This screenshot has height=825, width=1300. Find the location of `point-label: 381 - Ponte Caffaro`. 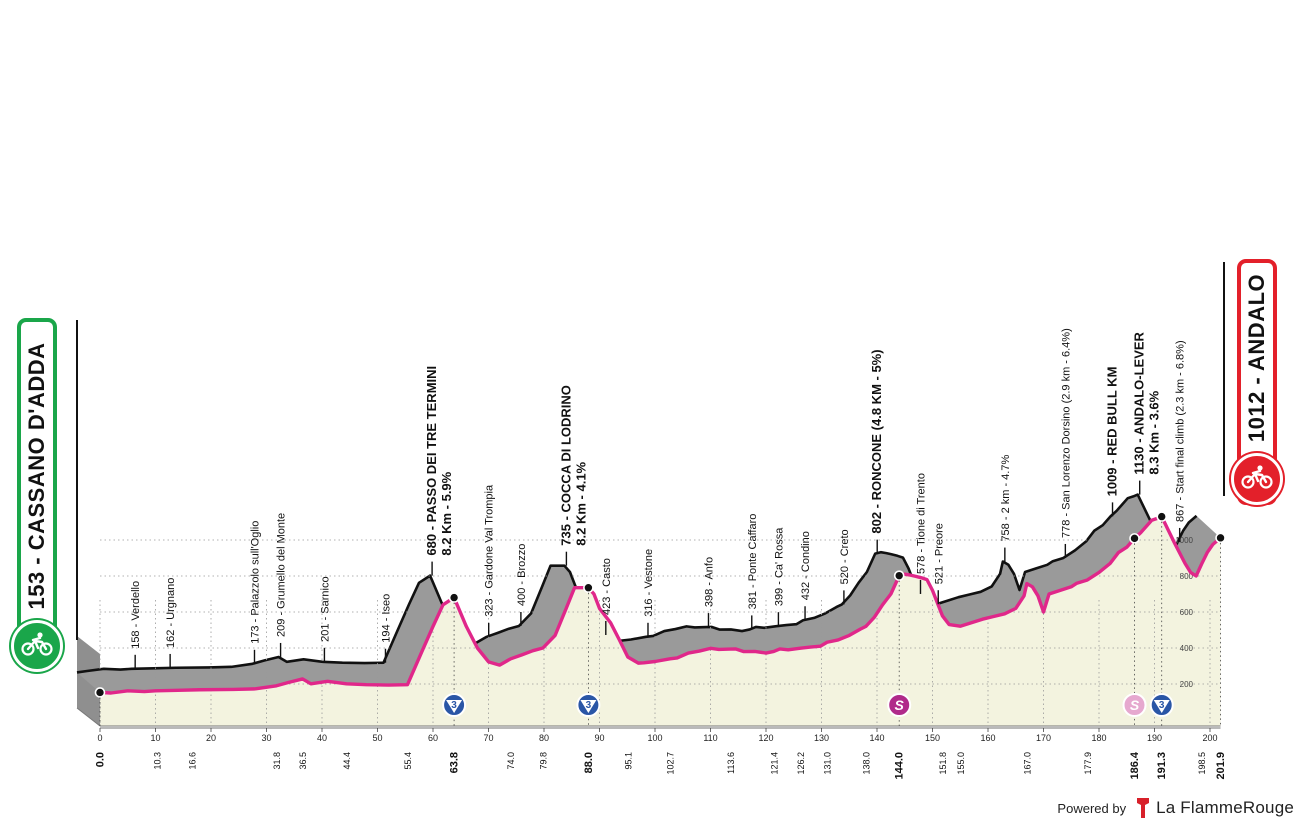

point-label: 381 - Ponte Caffaro is located at coordinates (753, 562).